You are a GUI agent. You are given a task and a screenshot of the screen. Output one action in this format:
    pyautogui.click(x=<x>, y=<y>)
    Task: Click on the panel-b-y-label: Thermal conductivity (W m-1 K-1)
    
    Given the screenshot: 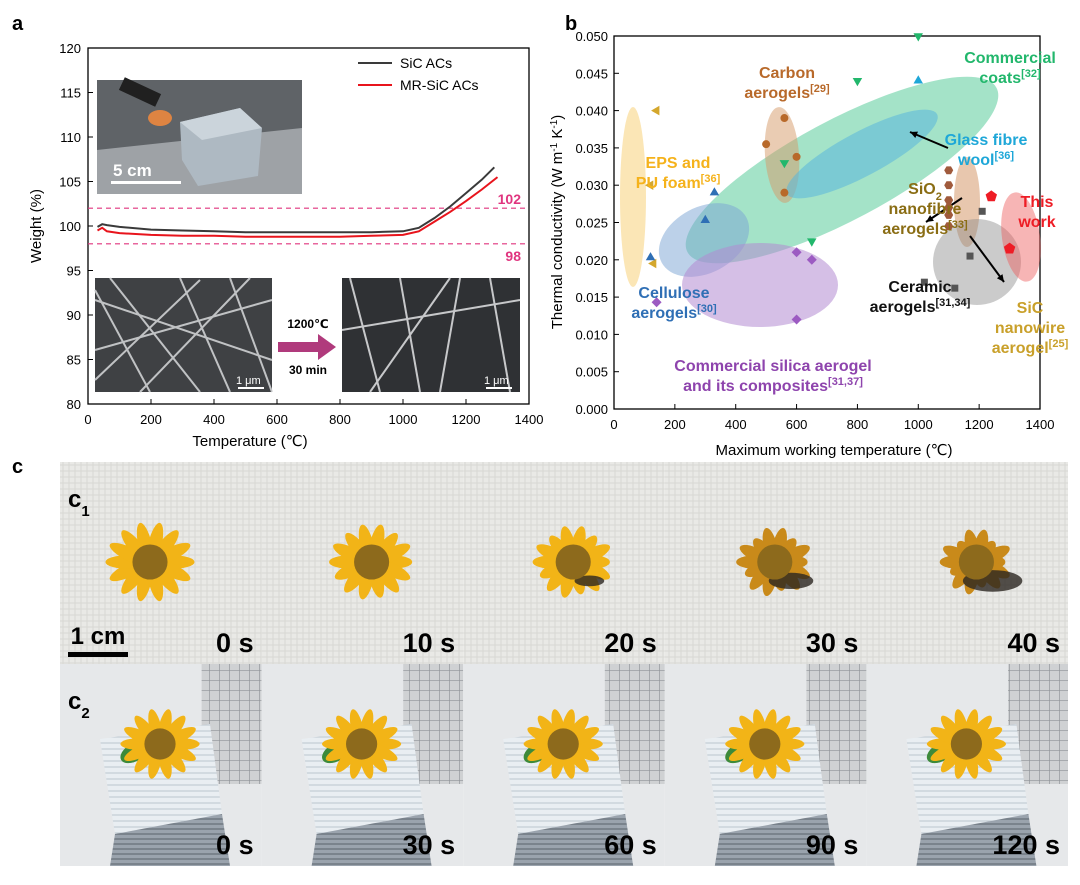 What is the action you would take?
    pyautogui.click(x=558, y=222)
    